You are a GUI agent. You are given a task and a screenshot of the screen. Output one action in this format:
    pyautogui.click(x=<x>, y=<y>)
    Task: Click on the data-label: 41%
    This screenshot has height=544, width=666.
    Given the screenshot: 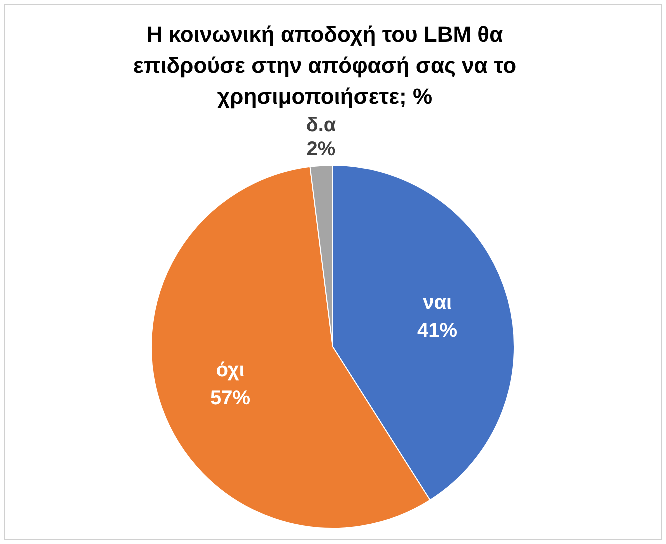 What is the action you would take?
    pyautogui.click(x=438, y=331)
    